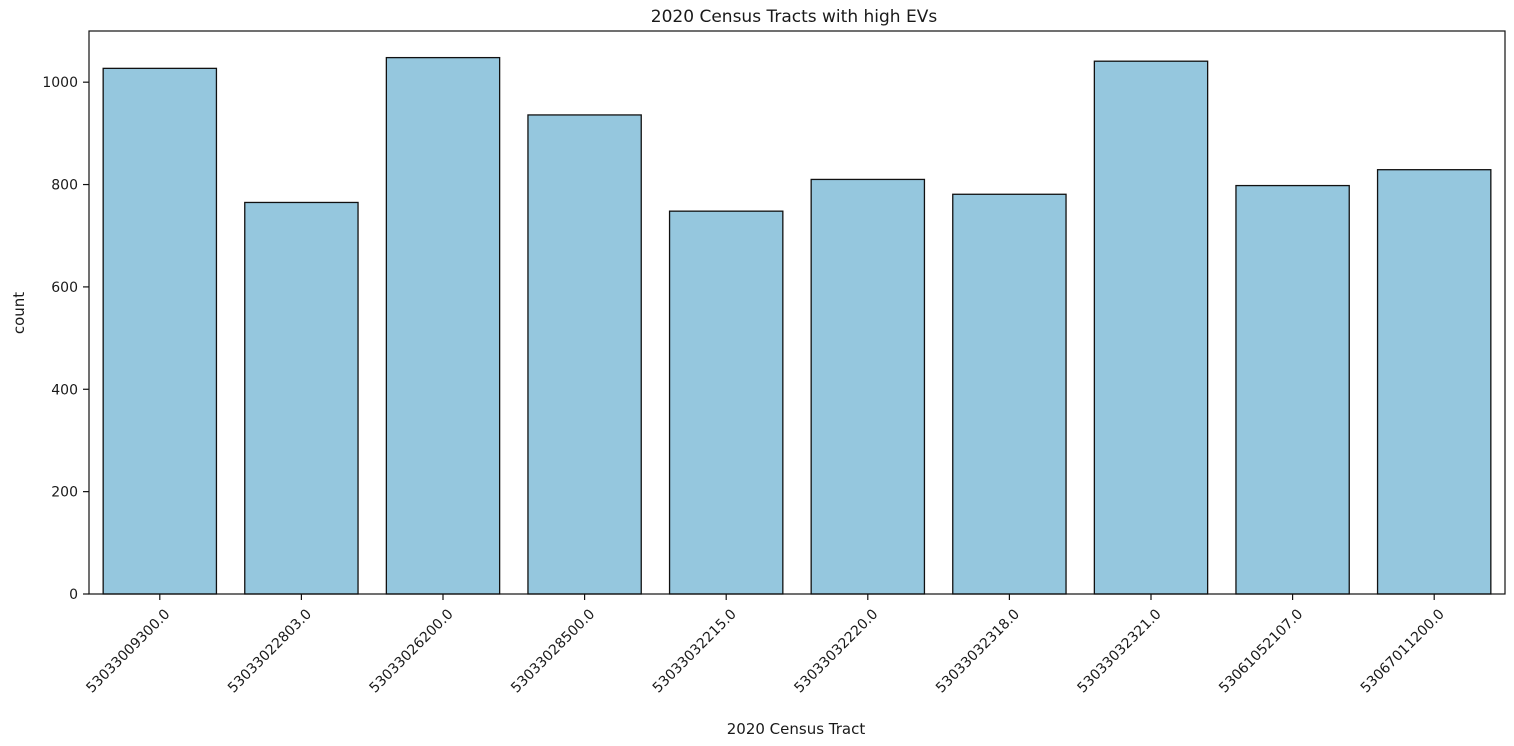 The width and height of the screenshot is (1514, 746). What do you see at coordinates (64, 493) in the screenshot?
I see `y-tick-label: 200` at bounding box center [64, 493].